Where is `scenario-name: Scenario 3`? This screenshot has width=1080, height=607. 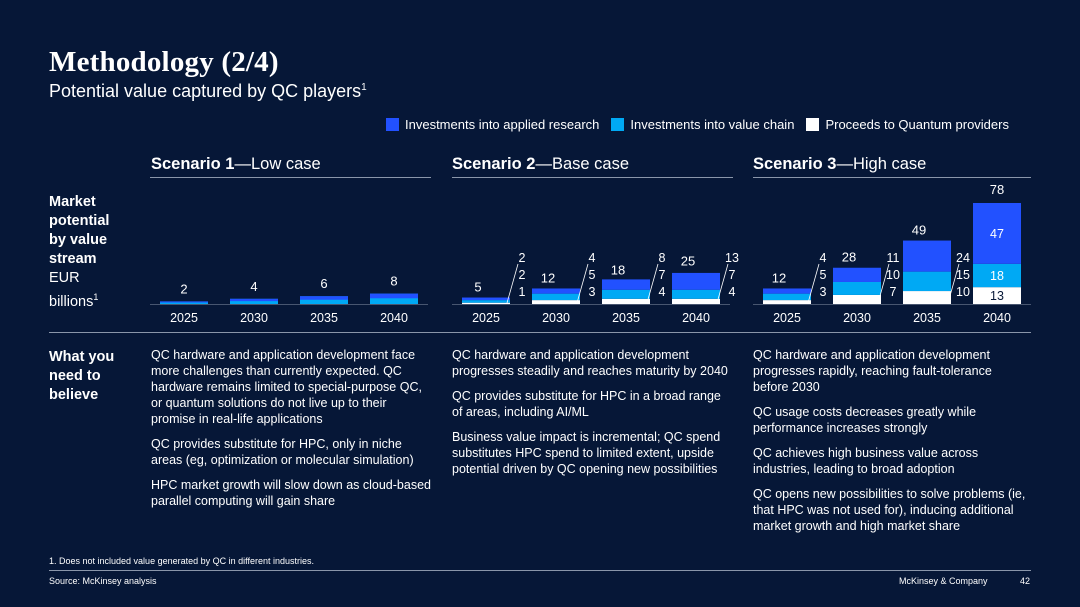
scenario-name: Scenario 3 is located at coordinates (795, 164).